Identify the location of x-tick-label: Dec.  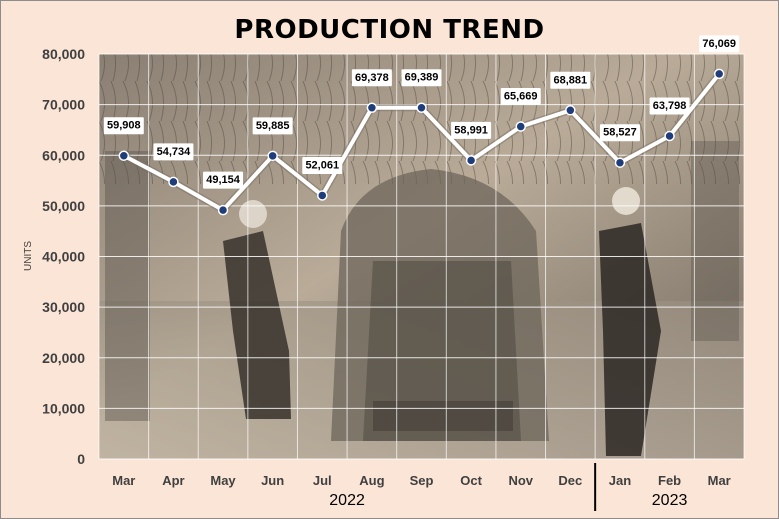
(570, 480).